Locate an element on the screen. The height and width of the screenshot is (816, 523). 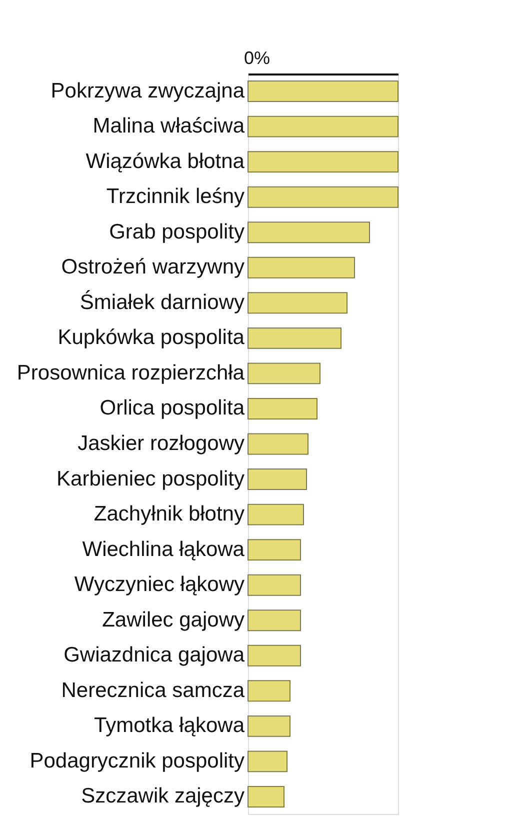
y-tick-label: Karbieniec pospolity is located at coordinates (150, 478).